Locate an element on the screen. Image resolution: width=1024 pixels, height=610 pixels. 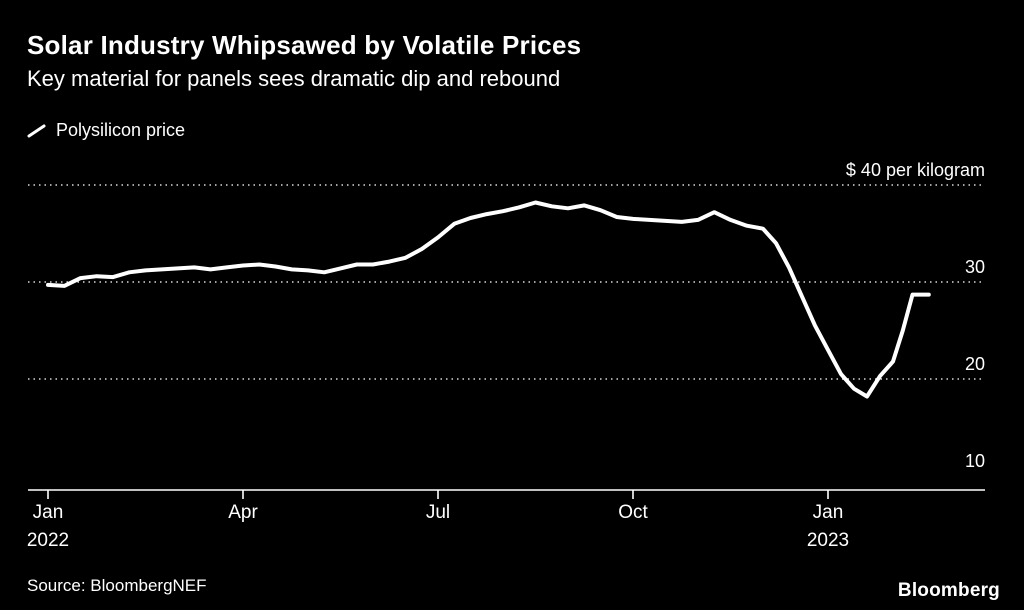
x-tick-label-12: Jan is located at coordinates (828, 512).